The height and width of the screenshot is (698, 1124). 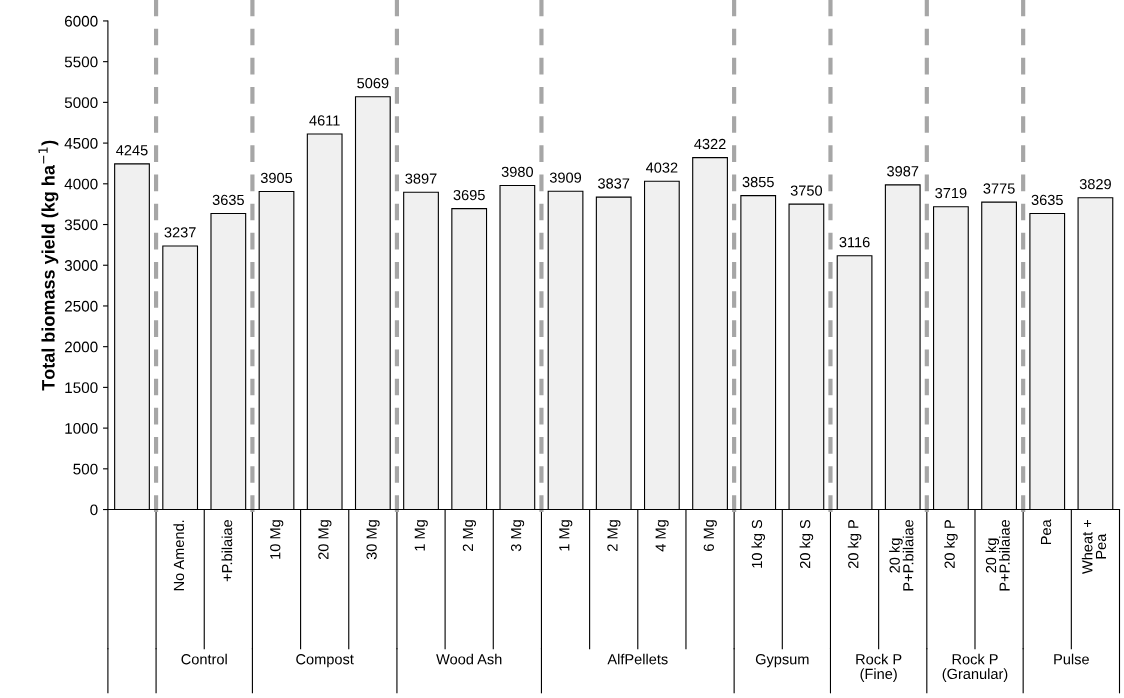 What do you see at coordinates (661, 167) in the screenshot?
I see `data-label: 4032` at bounding box center [661, 167].